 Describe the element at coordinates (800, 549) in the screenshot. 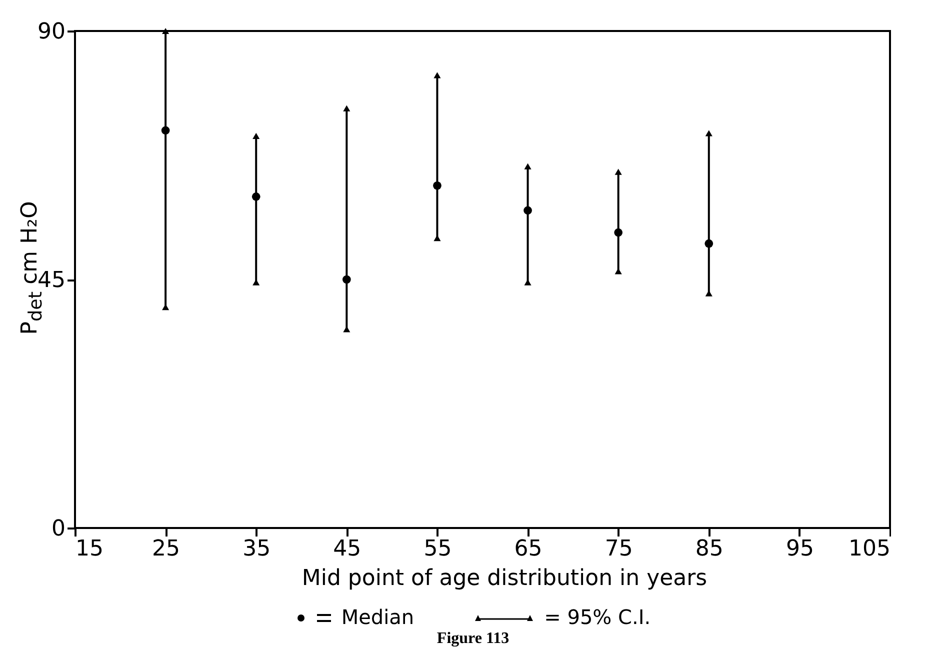

I see `x-tick-label: 95` at that location.